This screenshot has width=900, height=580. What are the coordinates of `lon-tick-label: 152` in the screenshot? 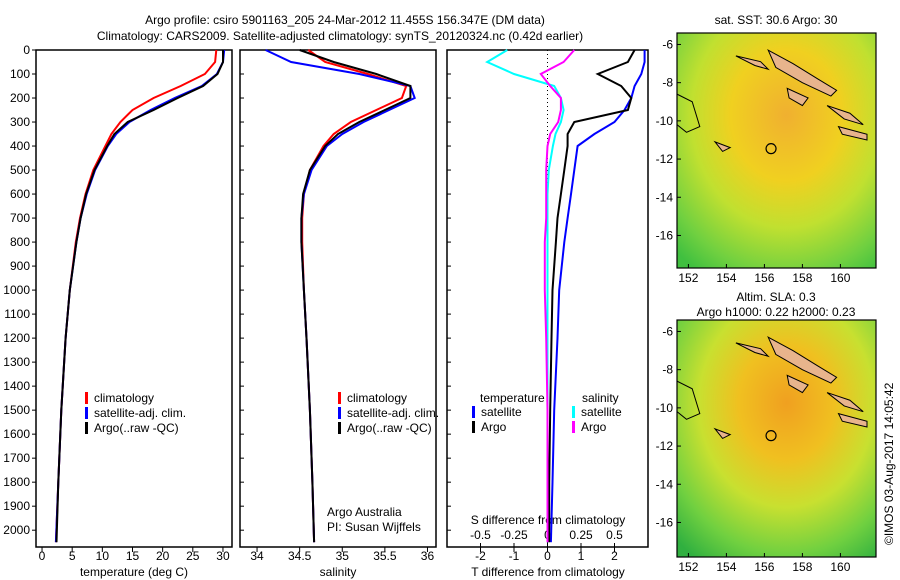 It's located at (688, 567).